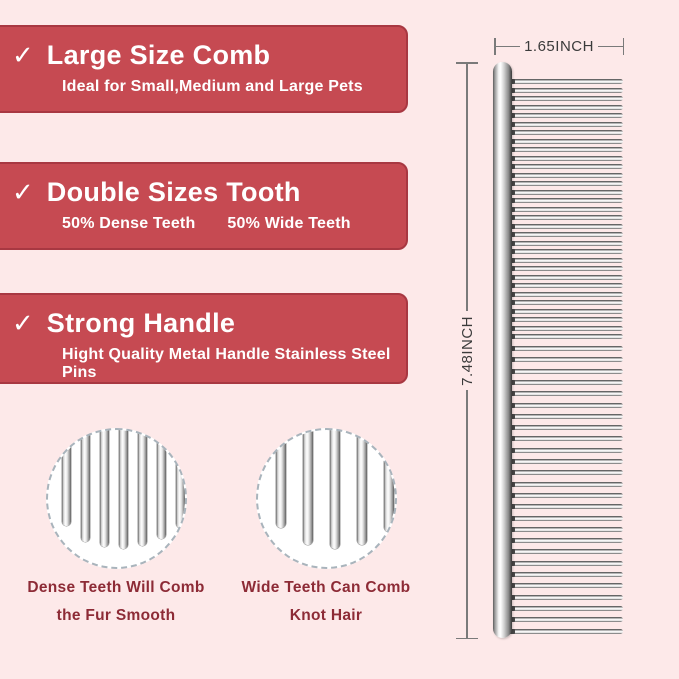 The height and width of the screenshot is (679, 679). I want to click on wide-teeth-caption: Wide Teeth Can Comb Knot Hair, so click(326, 602).